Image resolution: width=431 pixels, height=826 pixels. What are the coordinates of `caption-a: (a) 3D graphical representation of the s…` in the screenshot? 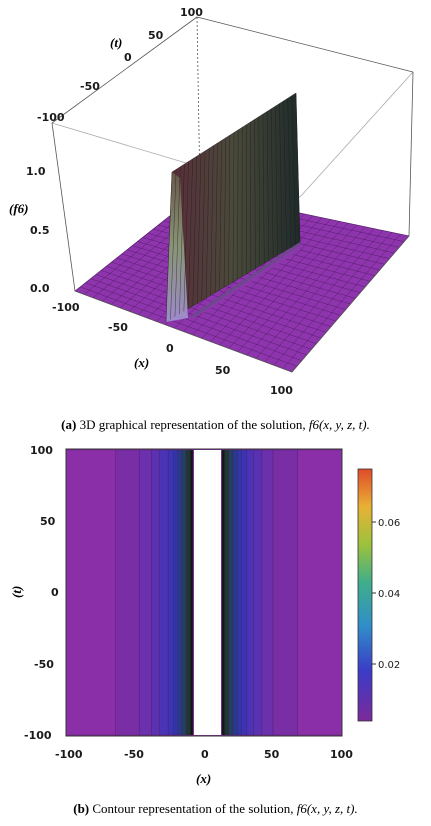 It's located at (215, 425).